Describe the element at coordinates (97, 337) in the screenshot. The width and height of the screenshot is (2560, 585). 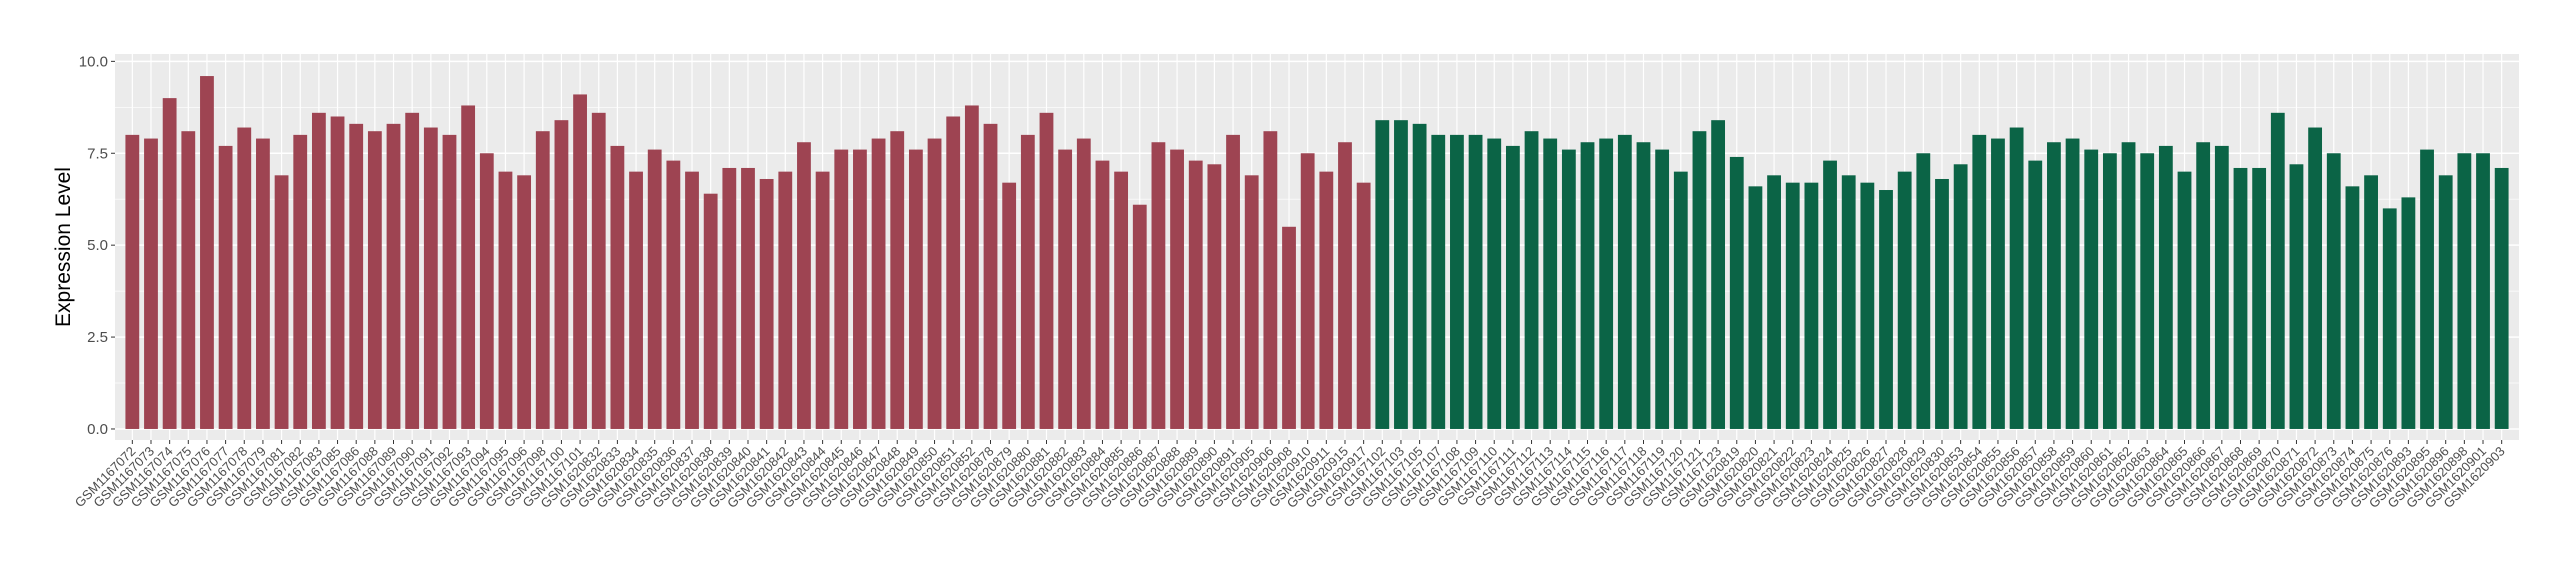
I see `y-tick-label: 2.5` at that location.